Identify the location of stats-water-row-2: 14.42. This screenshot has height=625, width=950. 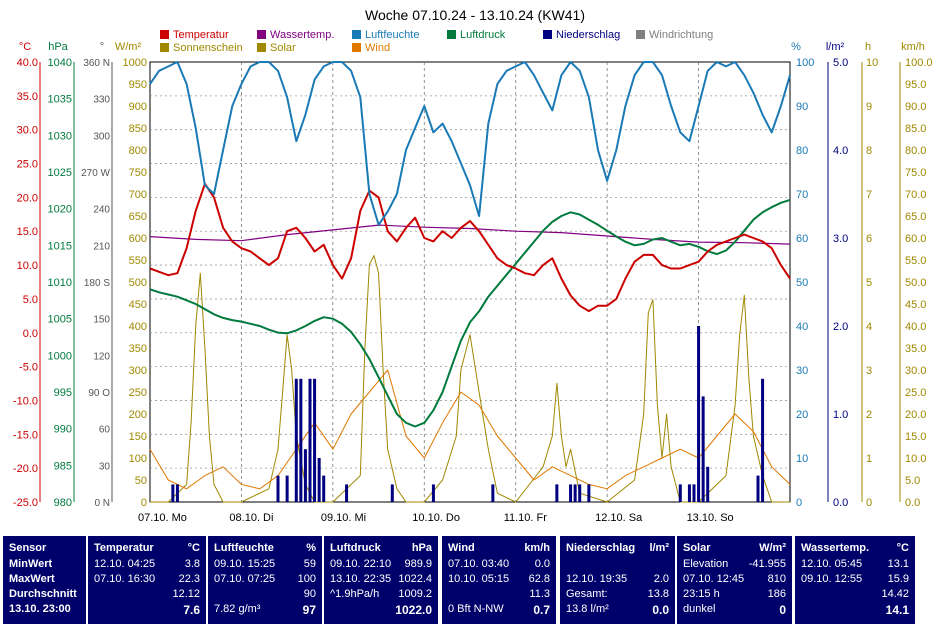
(855, 595).